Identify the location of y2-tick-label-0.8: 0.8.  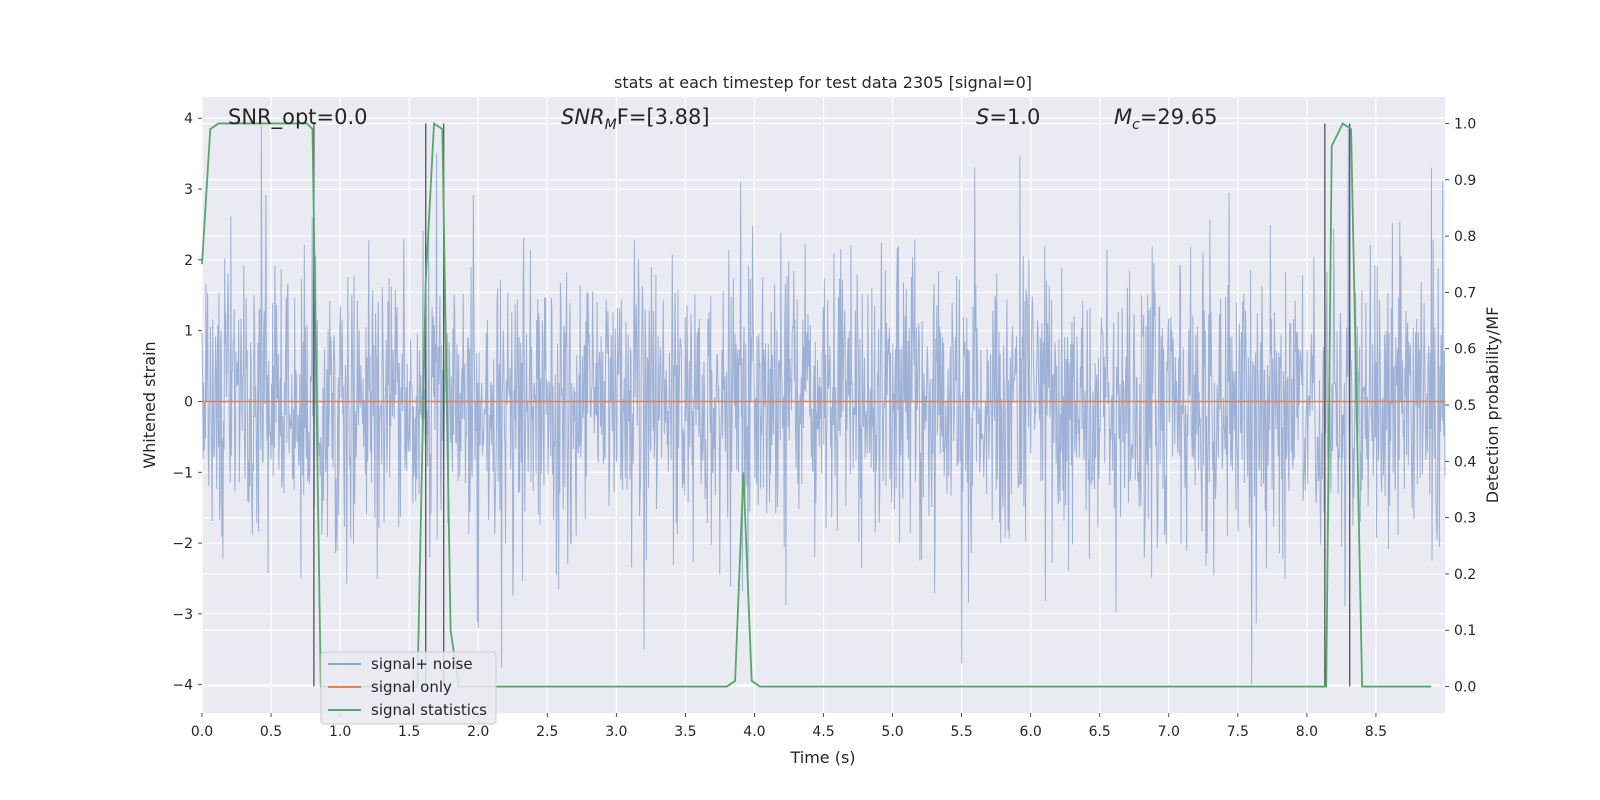
(1465, 237).